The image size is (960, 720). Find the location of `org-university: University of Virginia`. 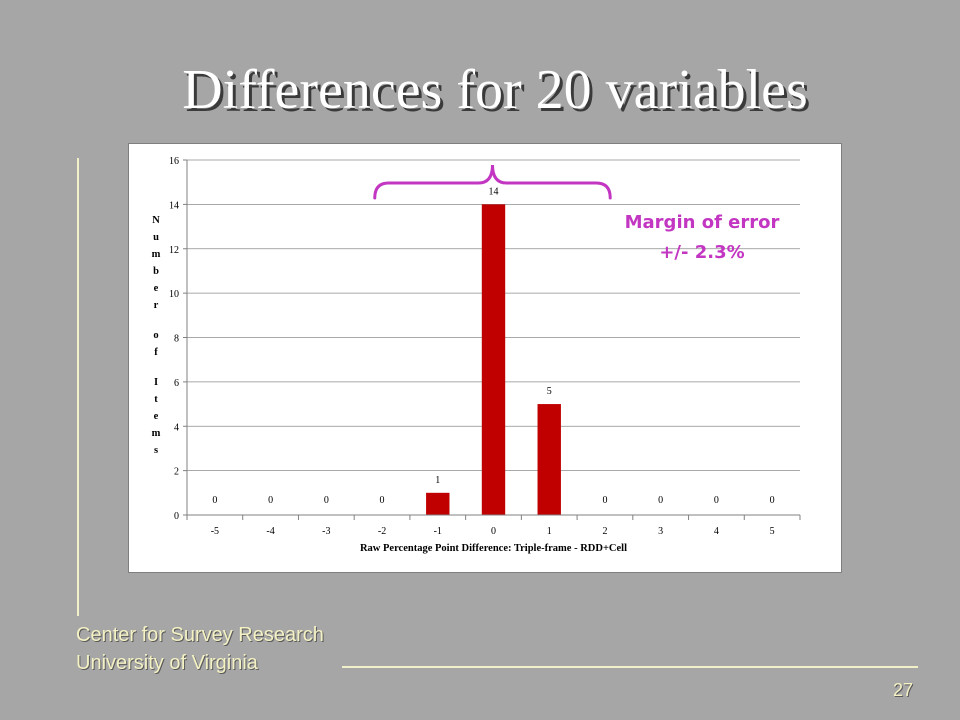

org-university: University of Virginia is located at coordinates (167, 663).